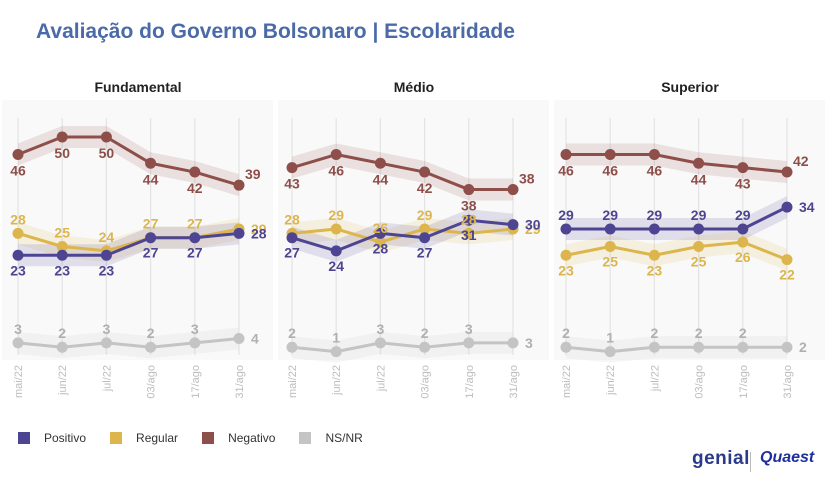 This screenshot has height=487, width=827. What do you see at coordinates (18, 270) in the screenshot?
I see `data-label-positivo: 23` at bounding box center [18, 270].